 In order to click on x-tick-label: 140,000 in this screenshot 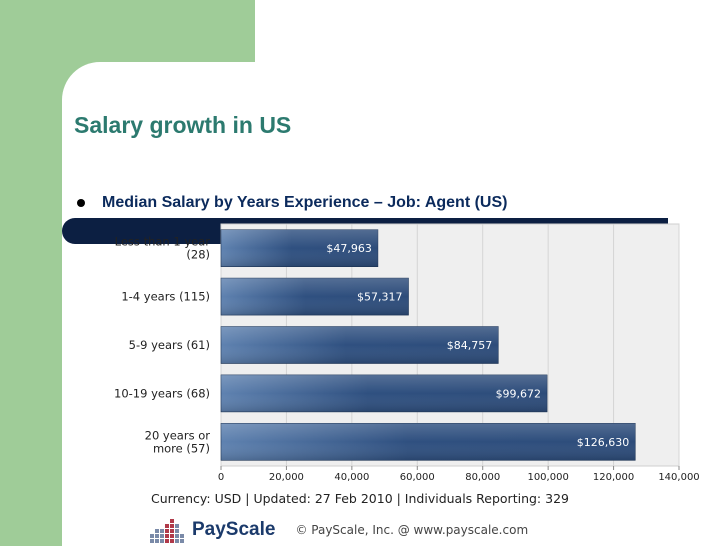, I will do `click(678, 477)`.